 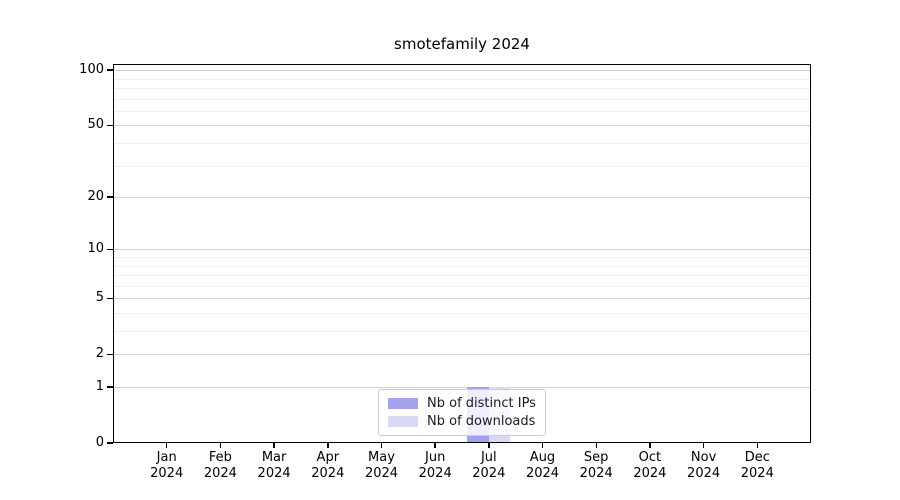 What do you see at coordinates (99, 386) in the screenshot?
I see `y-tick-label: 1` at bounding box center [99, 386].